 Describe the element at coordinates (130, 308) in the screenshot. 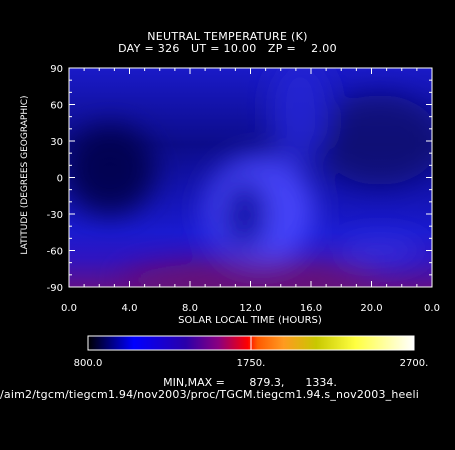

I see `x-tick-label: 4.0` at that location.